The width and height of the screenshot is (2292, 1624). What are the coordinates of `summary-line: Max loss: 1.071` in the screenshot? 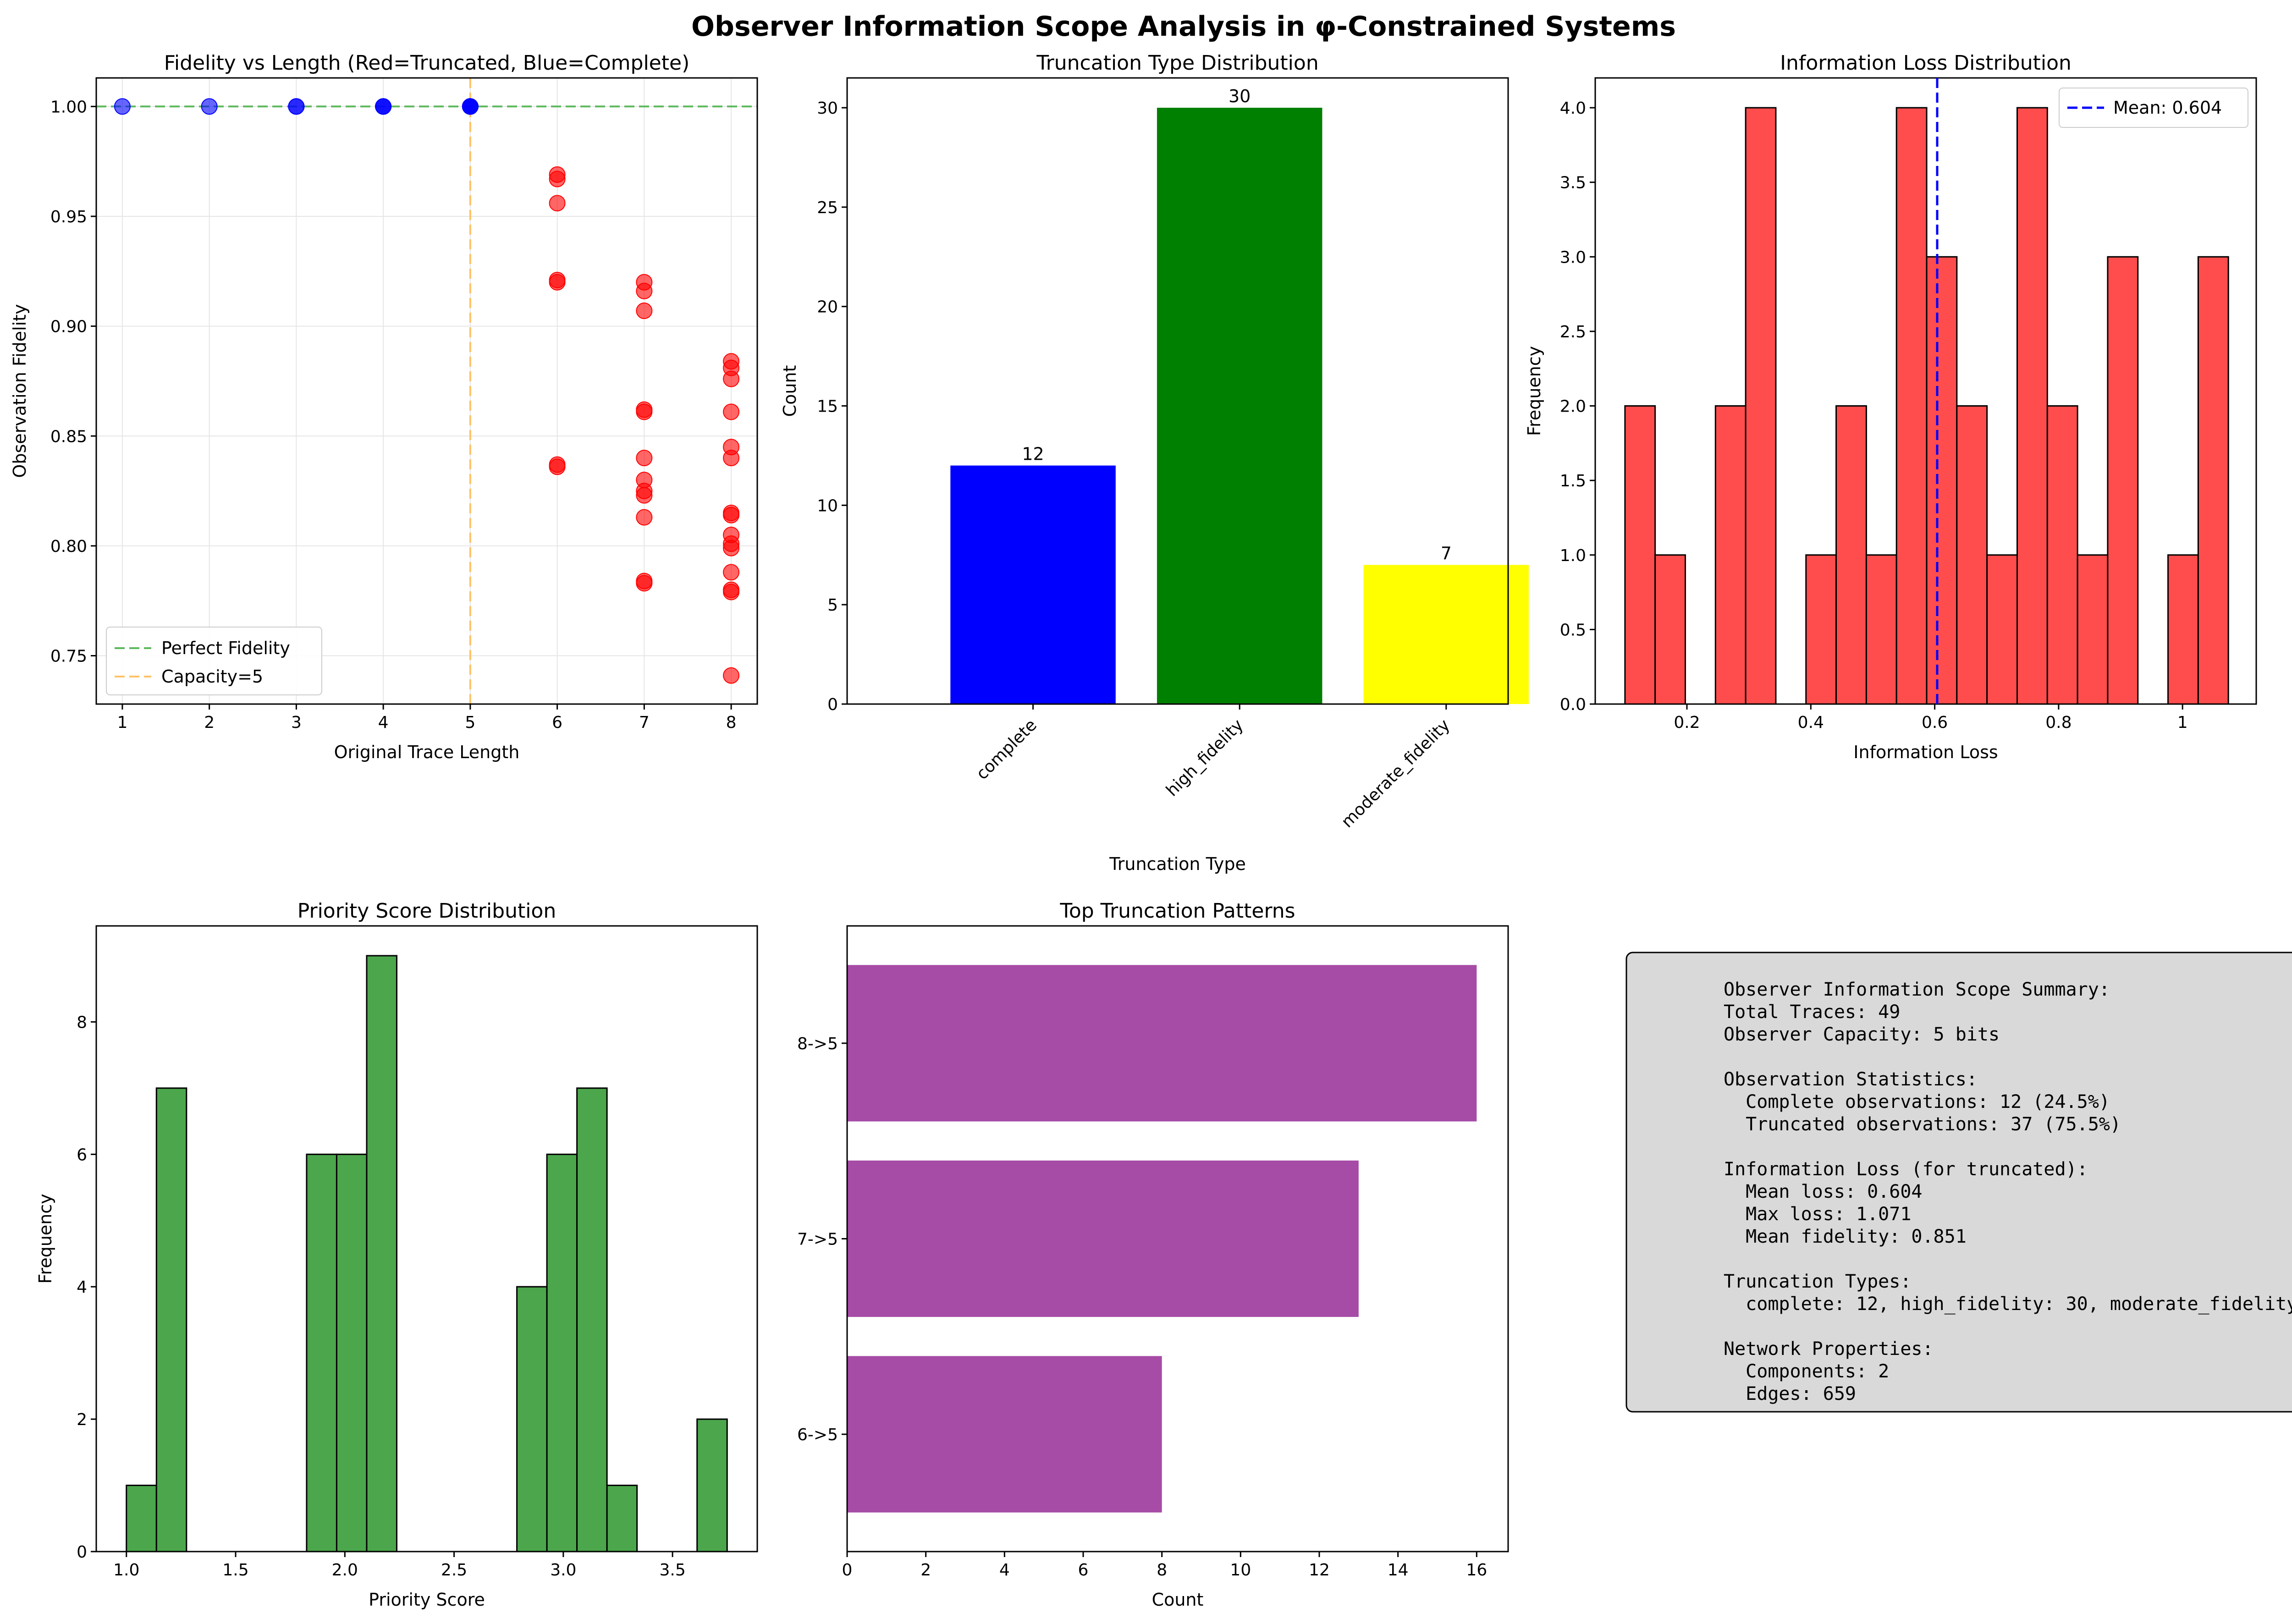 It's located at (1817, 1214).